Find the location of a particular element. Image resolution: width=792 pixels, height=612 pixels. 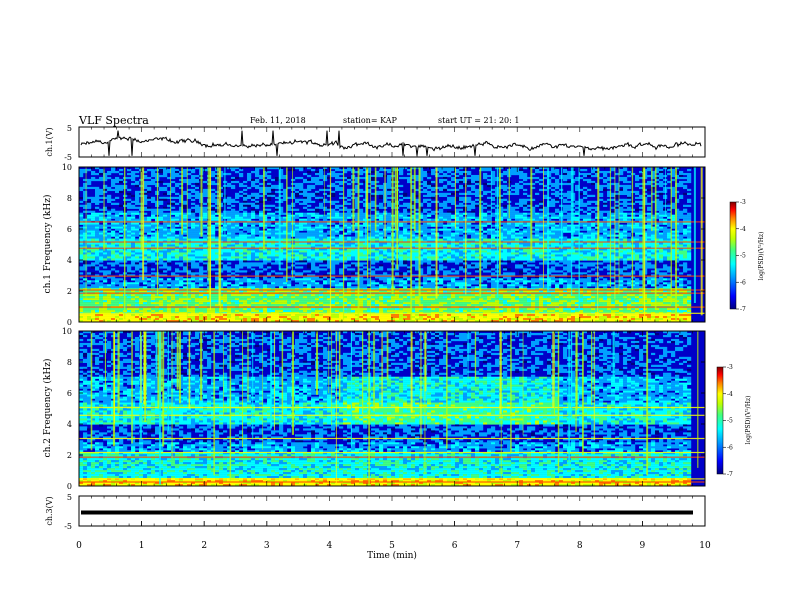

ch1-colorbar-ticks: -3 -4 -5 -6 -7 is located at coordinates (741, 256).